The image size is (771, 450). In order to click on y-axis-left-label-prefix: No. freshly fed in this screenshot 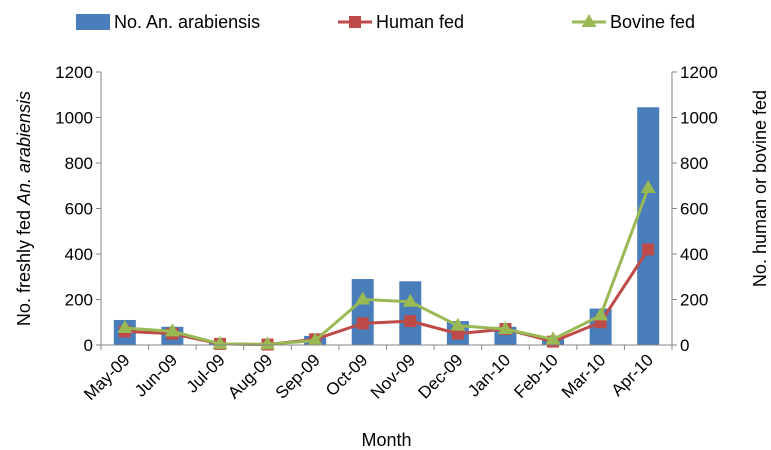, I will do `click(24, 265)`.